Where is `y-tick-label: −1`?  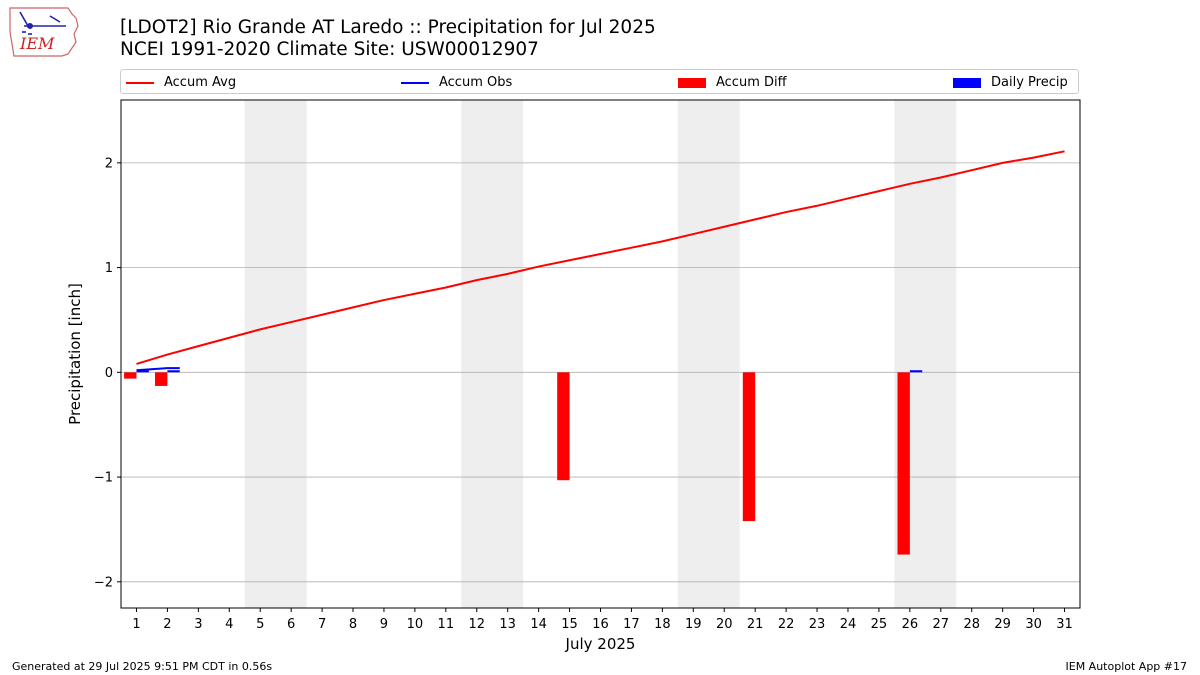
y-tick-label: −1 is located at coordinates (103, 478).